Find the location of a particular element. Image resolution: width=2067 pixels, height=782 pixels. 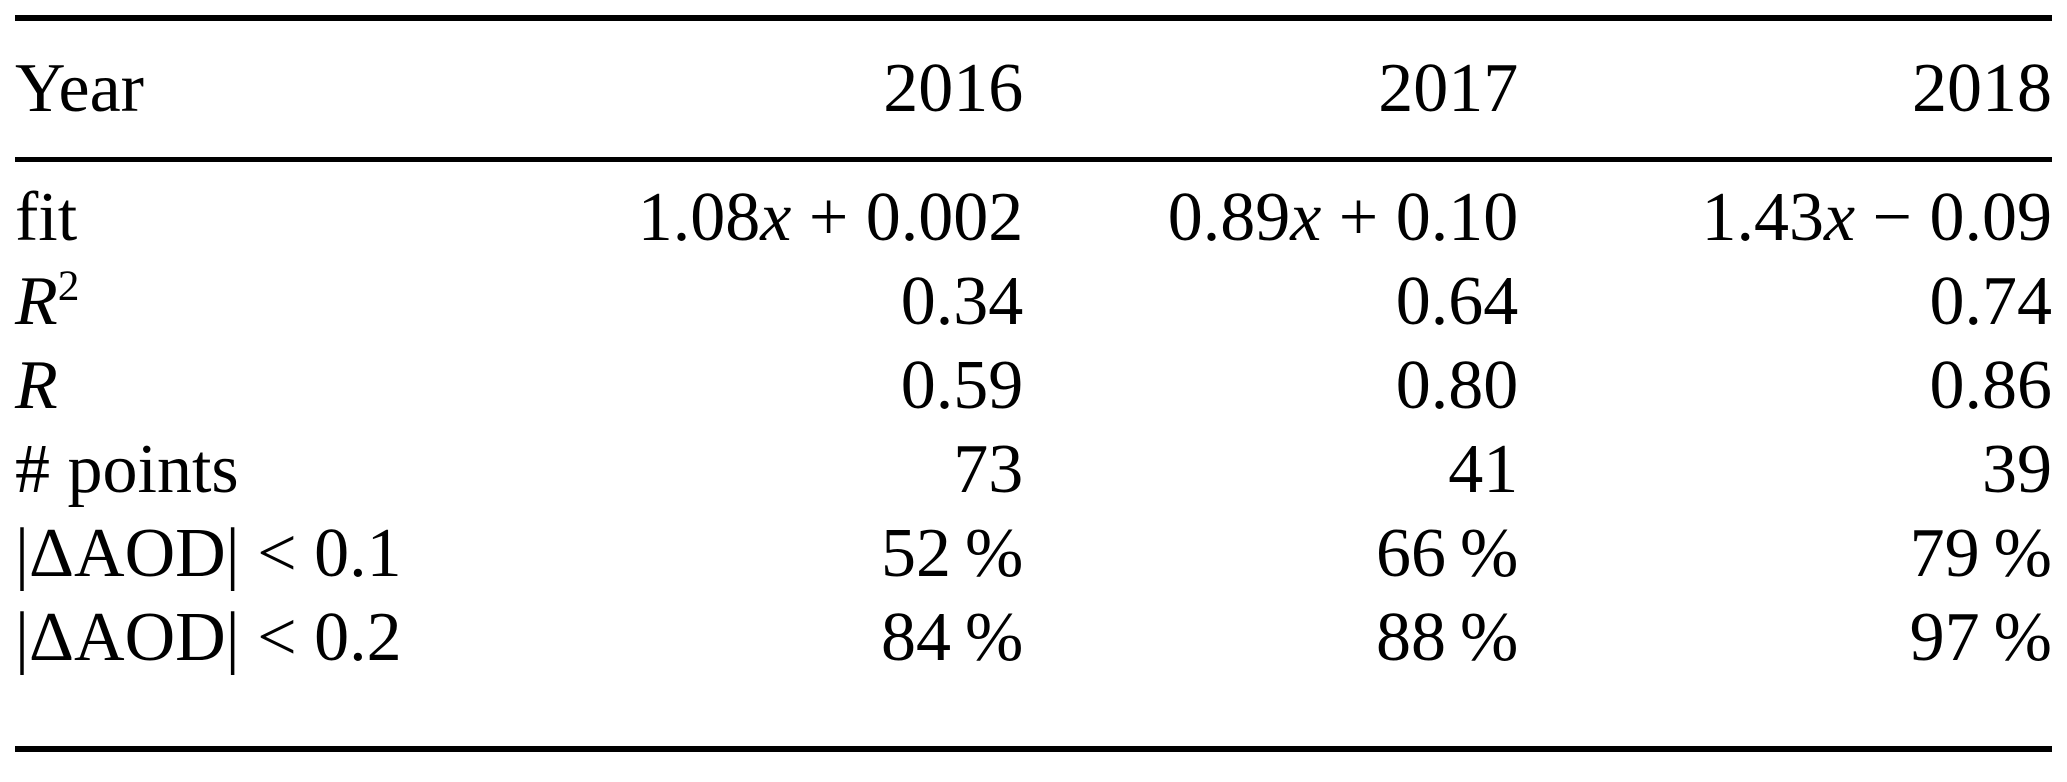

cell-delta-aod-lt-02-2018: 97 % is located at coordinates (1980, 637).